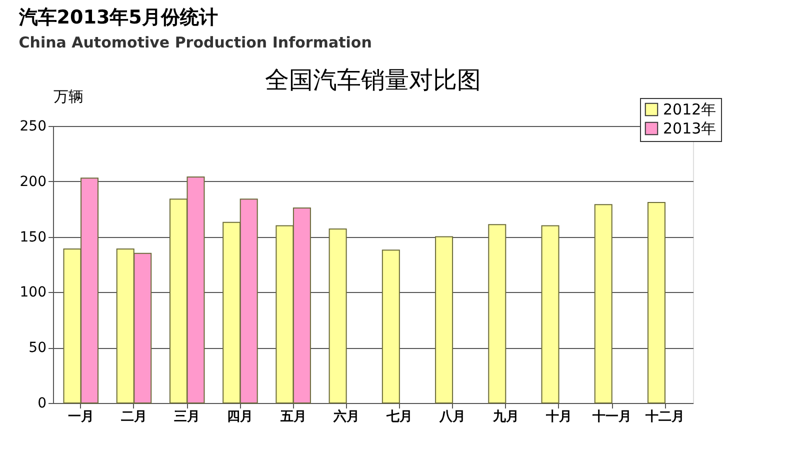  What do you see at coordinates (118, 17) in the screenshot?
I see `text: 汽车2013年5月份统计` at bounding box center [118, 17].